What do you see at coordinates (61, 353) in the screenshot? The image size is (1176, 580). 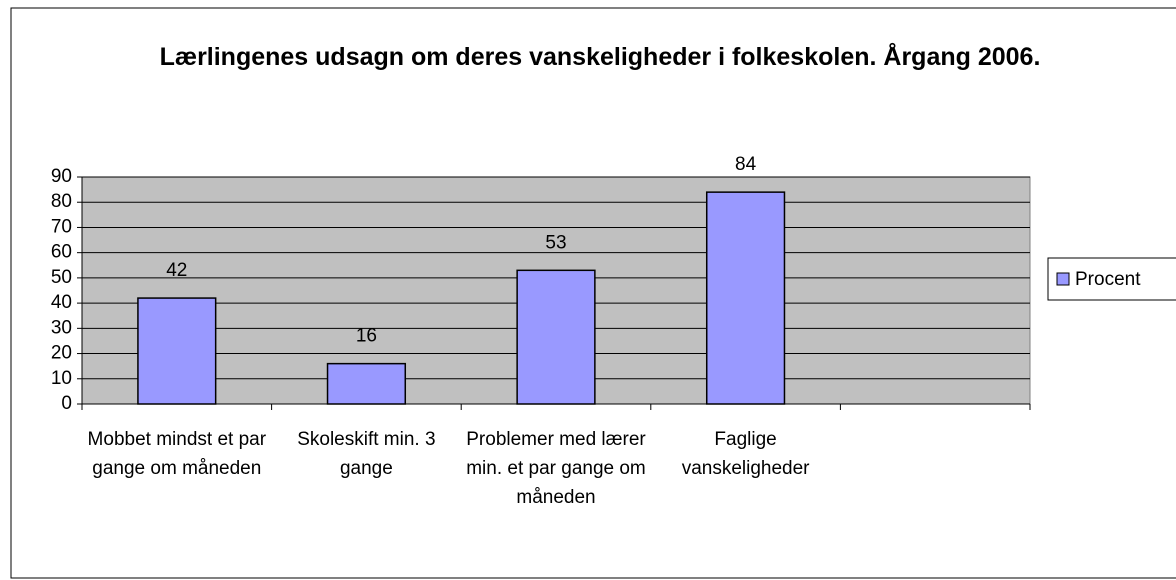 I see `y-tick-label: 20` at bounding box center [61, 353].